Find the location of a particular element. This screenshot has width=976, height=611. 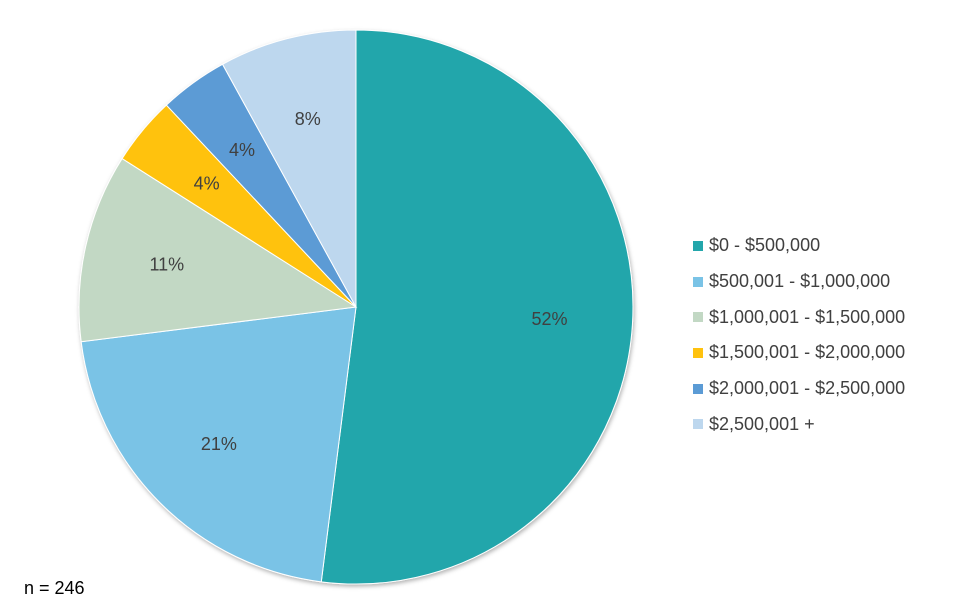

legend-item-0-500k: $0 - $500,000 is located at coordinates (799, 246).